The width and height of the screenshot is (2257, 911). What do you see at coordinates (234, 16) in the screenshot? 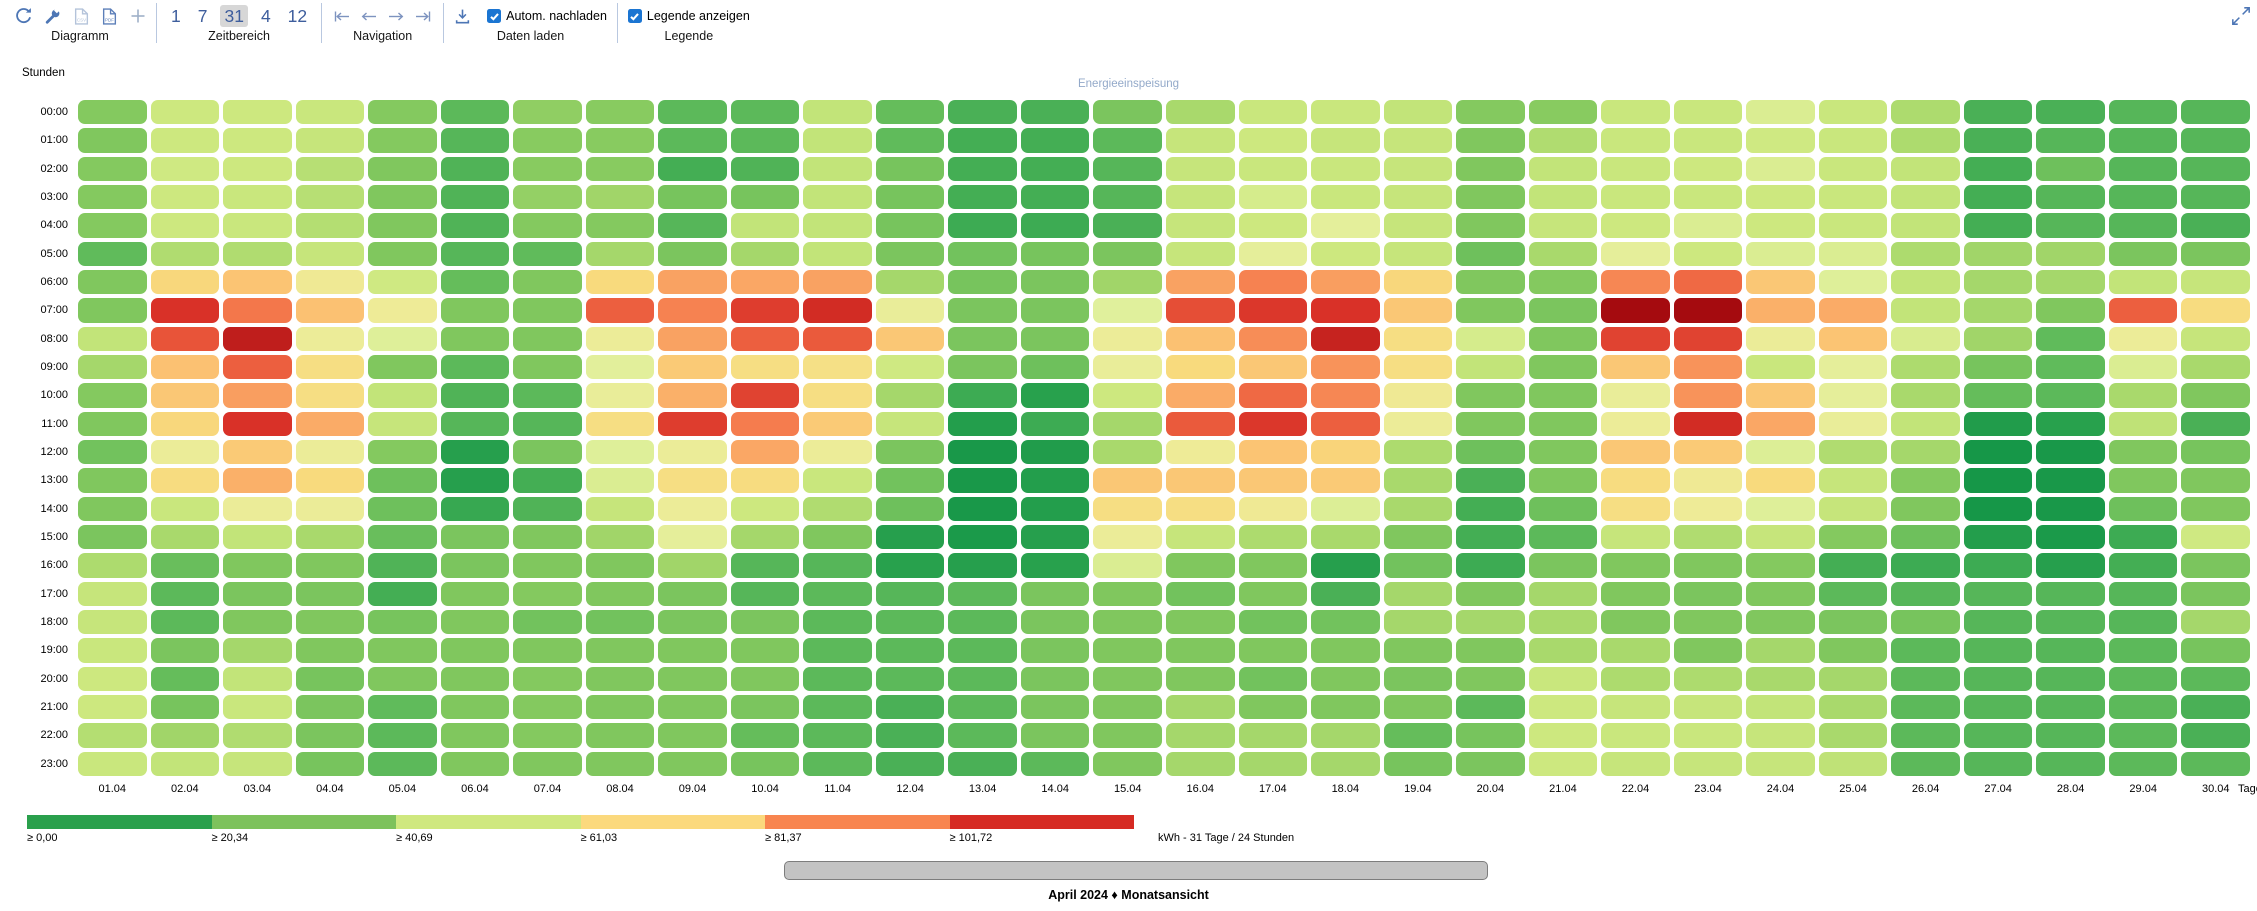
I see `timerange-31-button: 31` at bounding box center [234, 16].